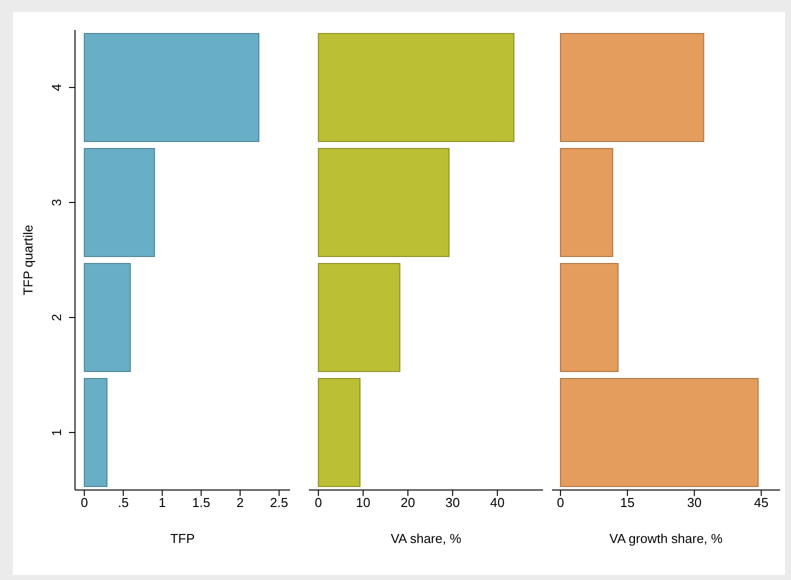 The height and width of the screenshot is (580, 791). Describe the element at coordinates (56, 318) in the screenshot. I see `y-tick-label: 2` at that location.